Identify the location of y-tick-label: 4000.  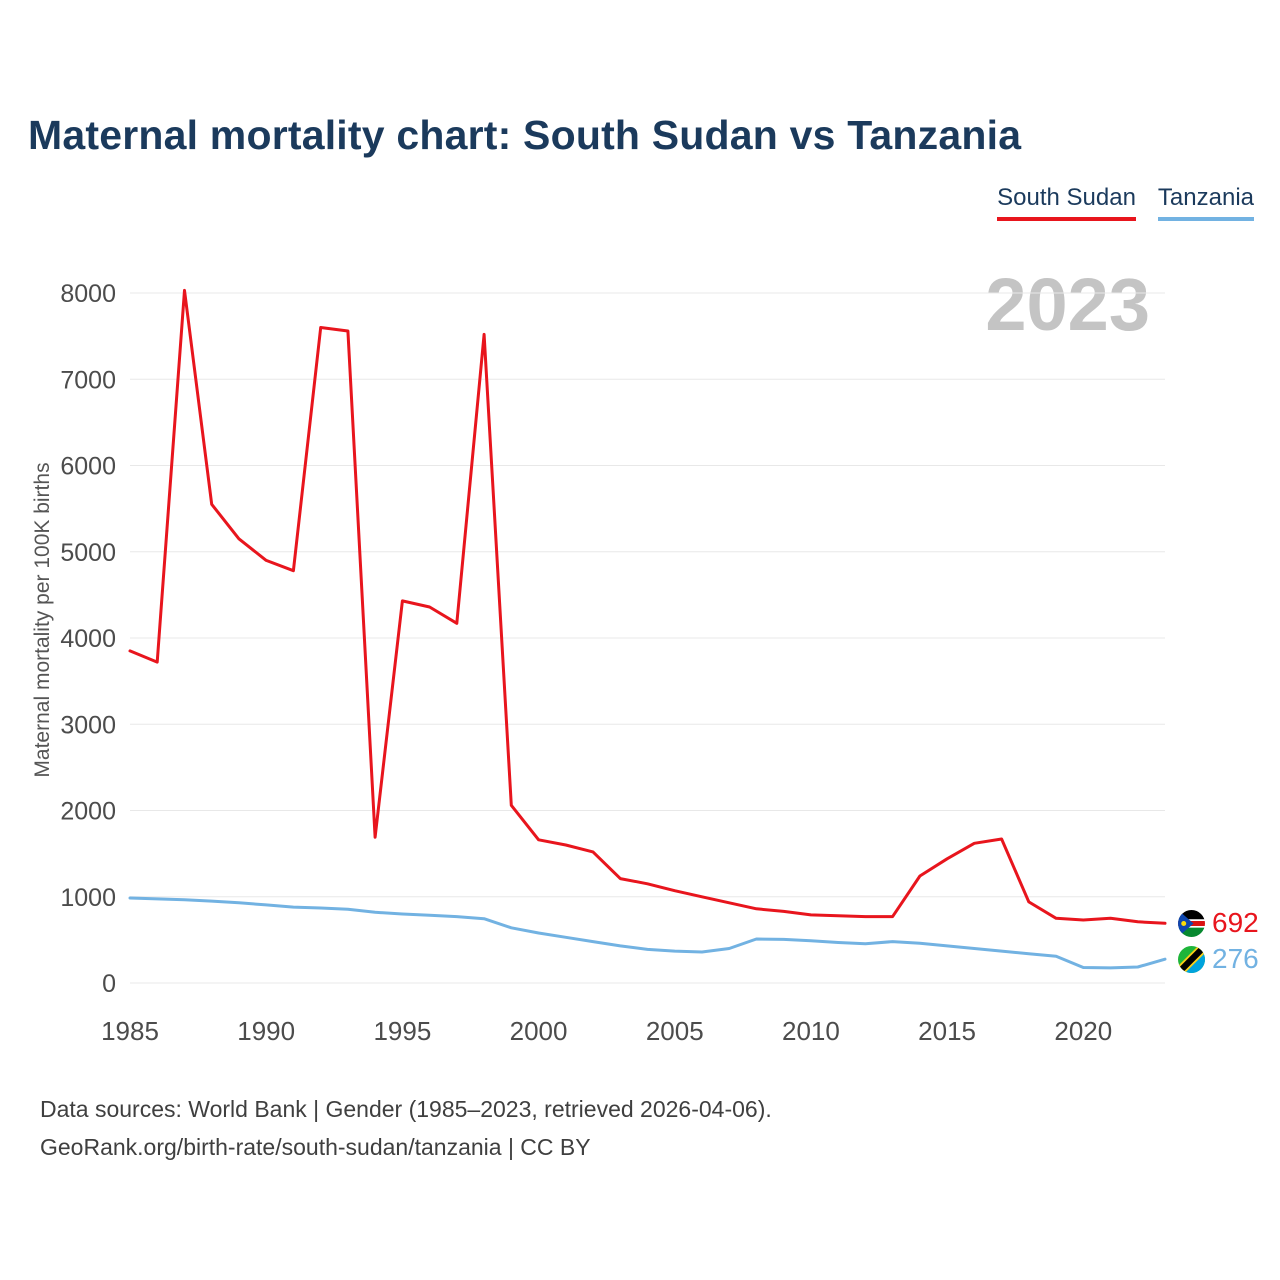
(88, 639).